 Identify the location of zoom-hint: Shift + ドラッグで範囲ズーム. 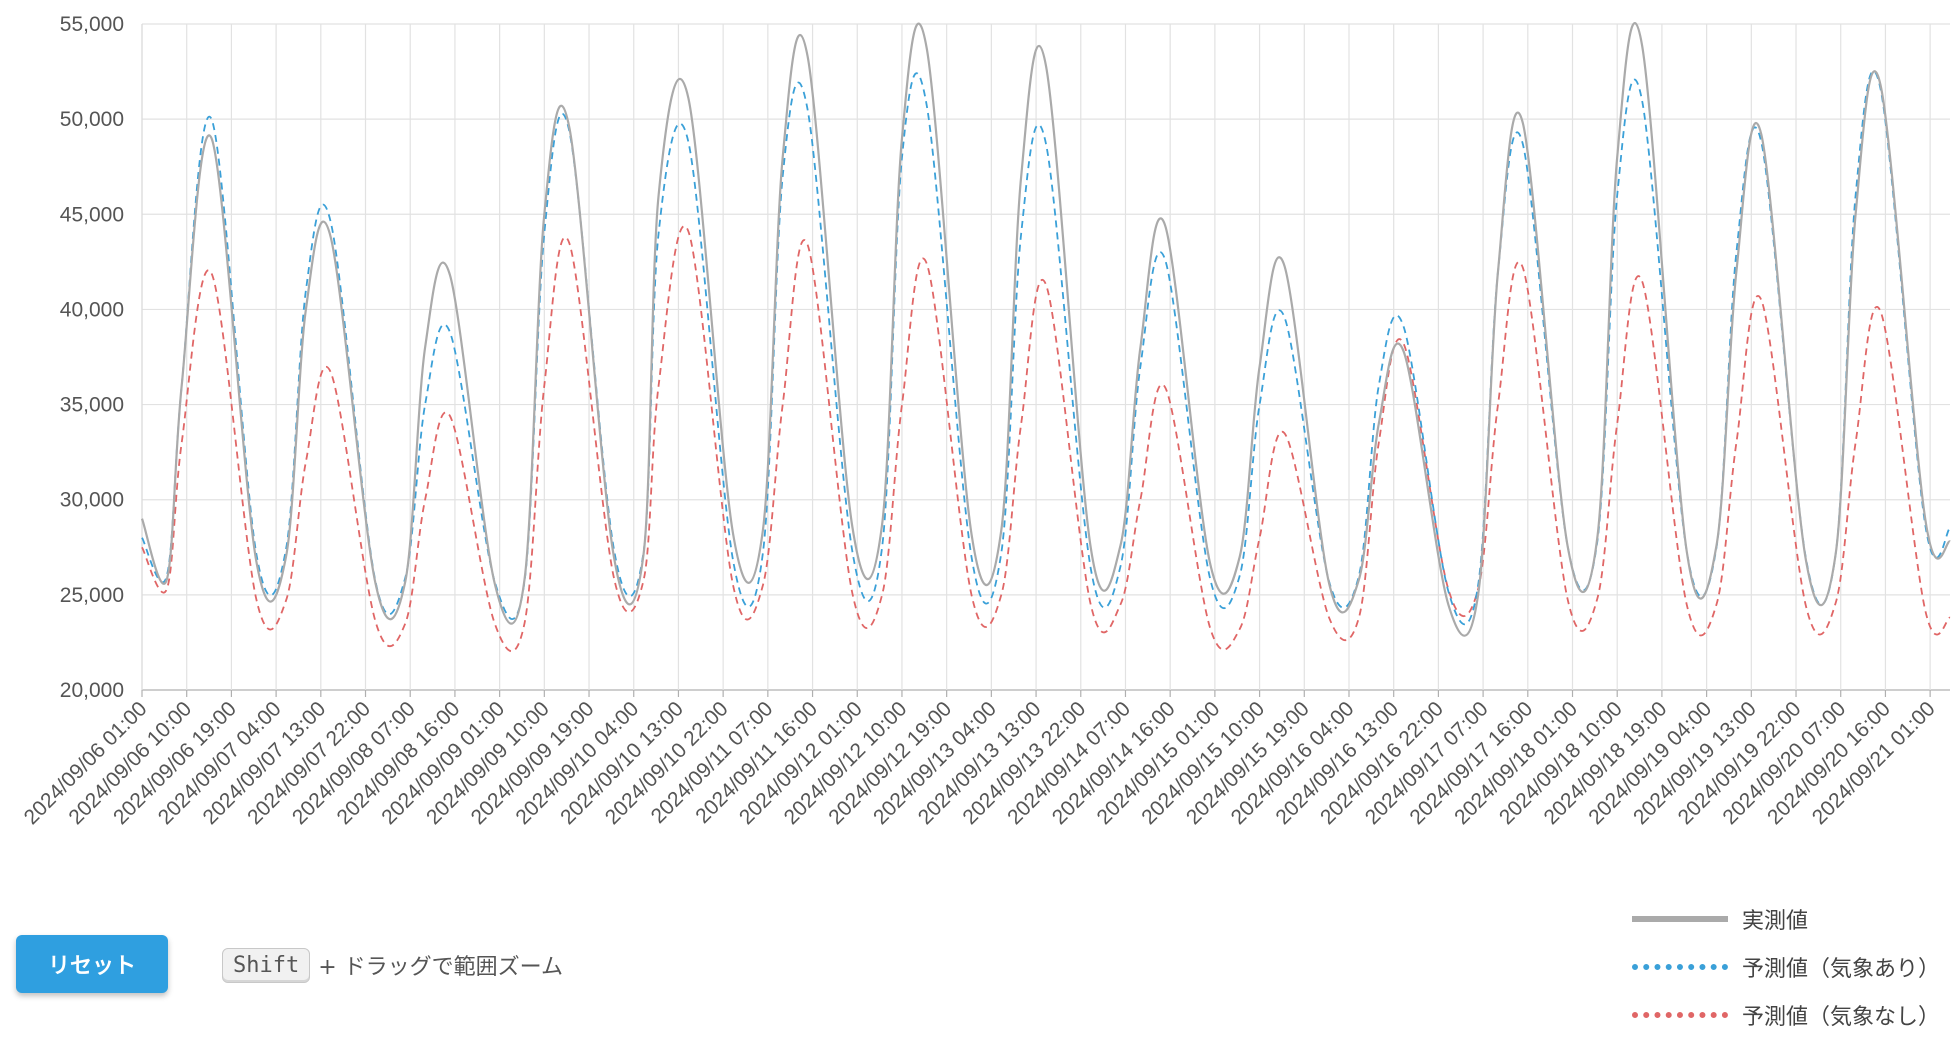
(392, 965).